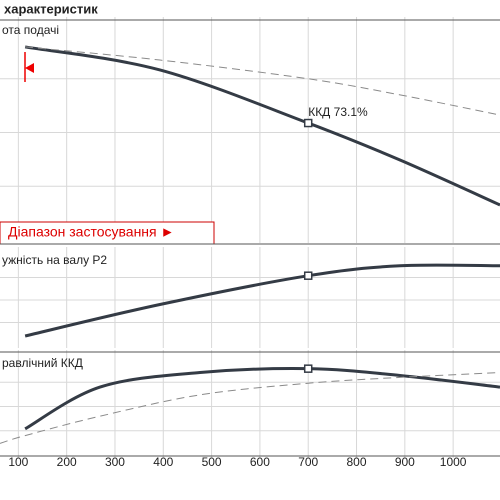 This screenshot has height=500, width=500. I want to click on x-tick-label: 600, so click(260, 462).